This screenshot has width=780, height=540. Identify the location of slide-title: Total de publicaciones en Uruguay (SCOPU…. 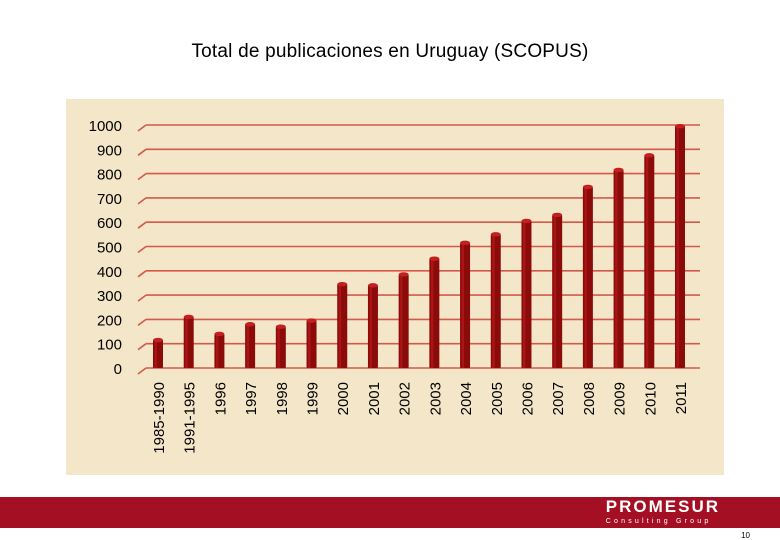
(390, 51).